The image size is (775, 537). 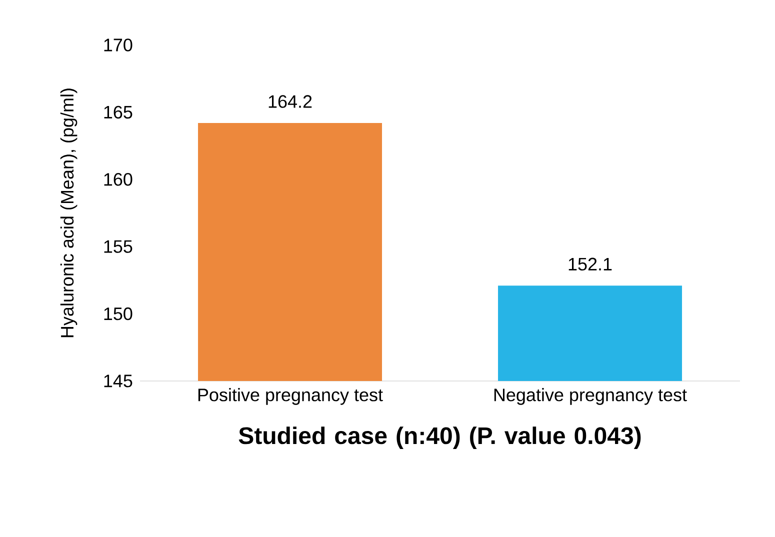 What do you see at coordinates (118, 381) in the screenshot?
I see `y-tick-label: 145` at bounding box center [118, 381].